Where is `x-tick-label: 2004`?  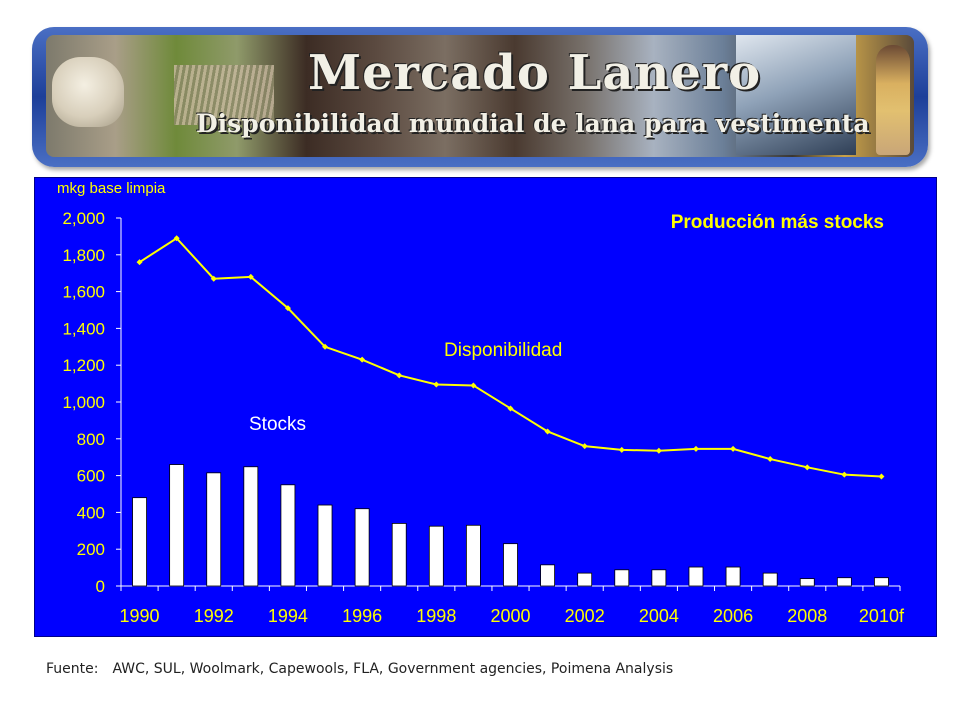
x-tick-label: 2004 is located at coordinates (659, 616).